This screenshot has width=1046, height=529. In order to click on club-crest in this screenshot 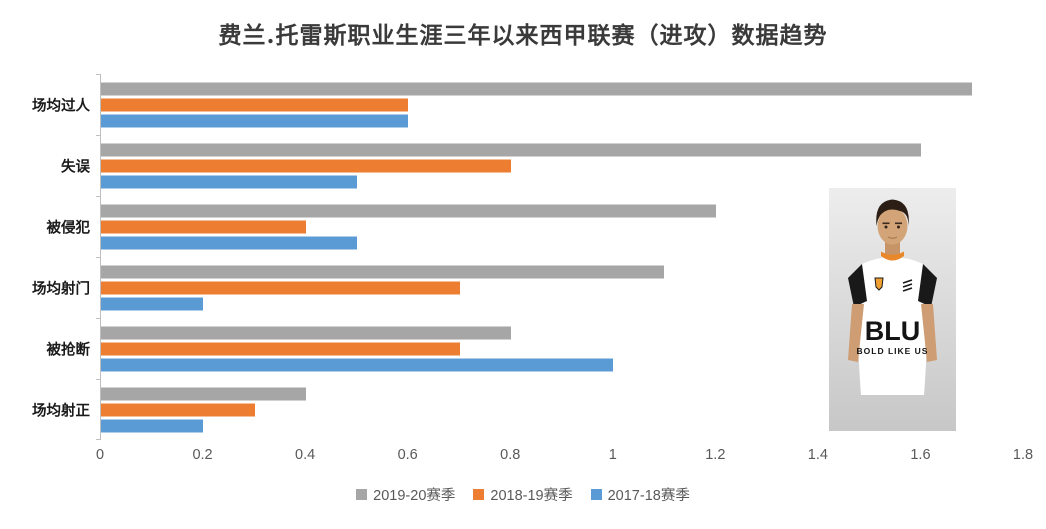, I will do `click(879, 284)`.